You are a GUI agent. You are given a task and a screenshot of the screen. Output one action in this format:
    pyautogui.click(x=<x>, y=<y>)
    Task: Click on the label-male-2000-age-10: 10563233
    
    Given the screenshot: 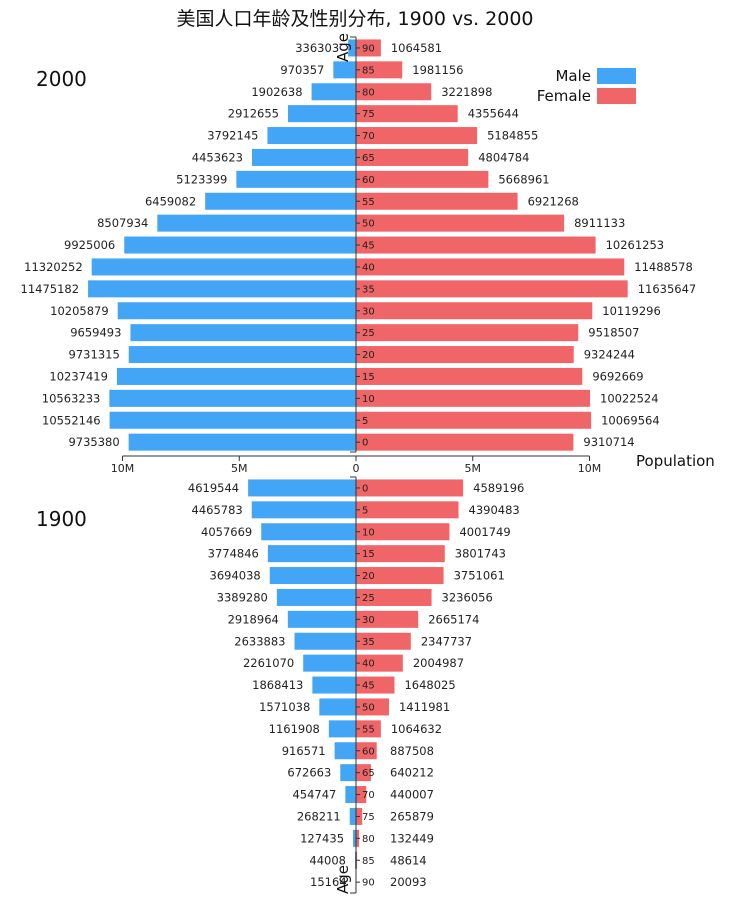 What is the action you would take?
    pyautogui.click(x=71, y=398)
    